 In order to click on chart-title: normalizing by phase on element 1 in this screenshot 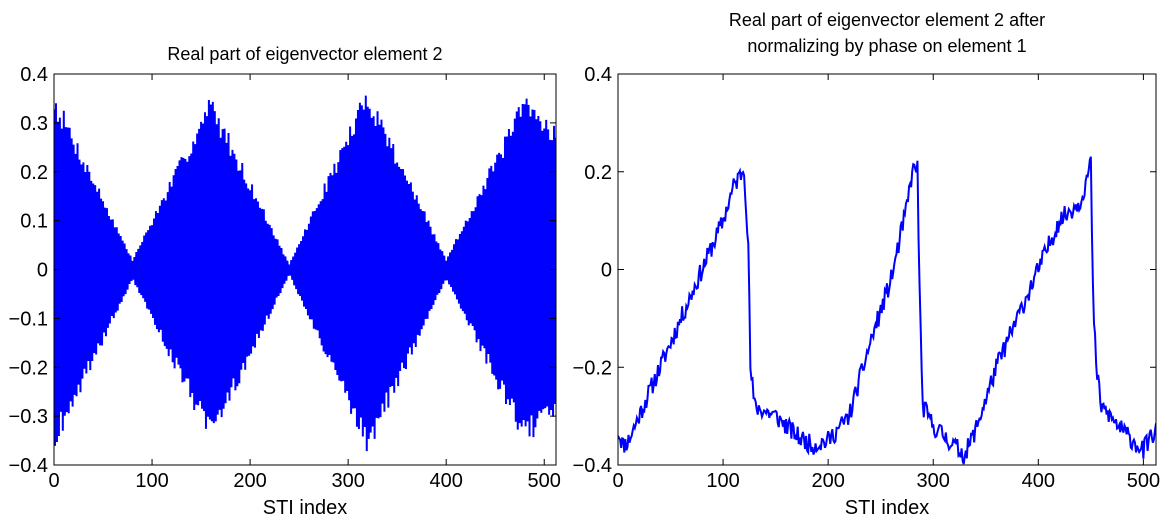, I will do `click(886, 46)`.